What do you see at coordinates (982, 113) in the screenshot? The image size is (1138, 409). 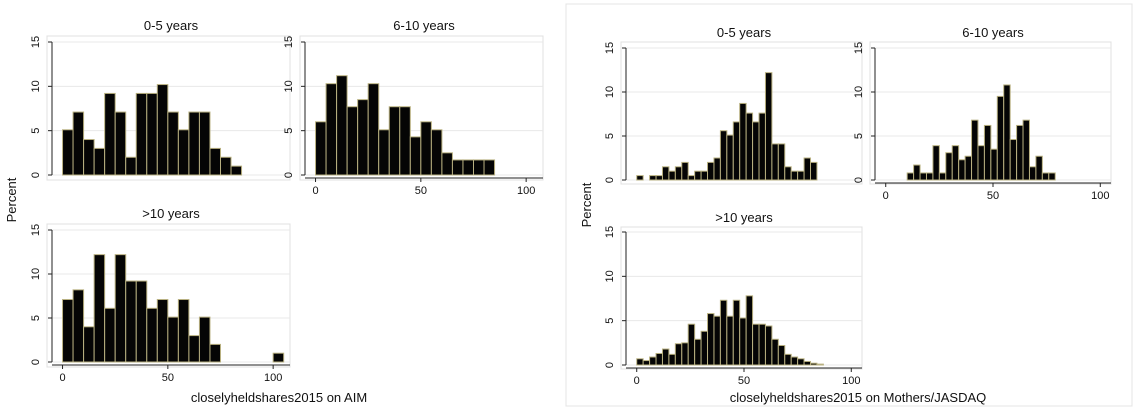 I see `histogram-panel: 6-10 years0510150 50 100` at bounding box center [982, 113].